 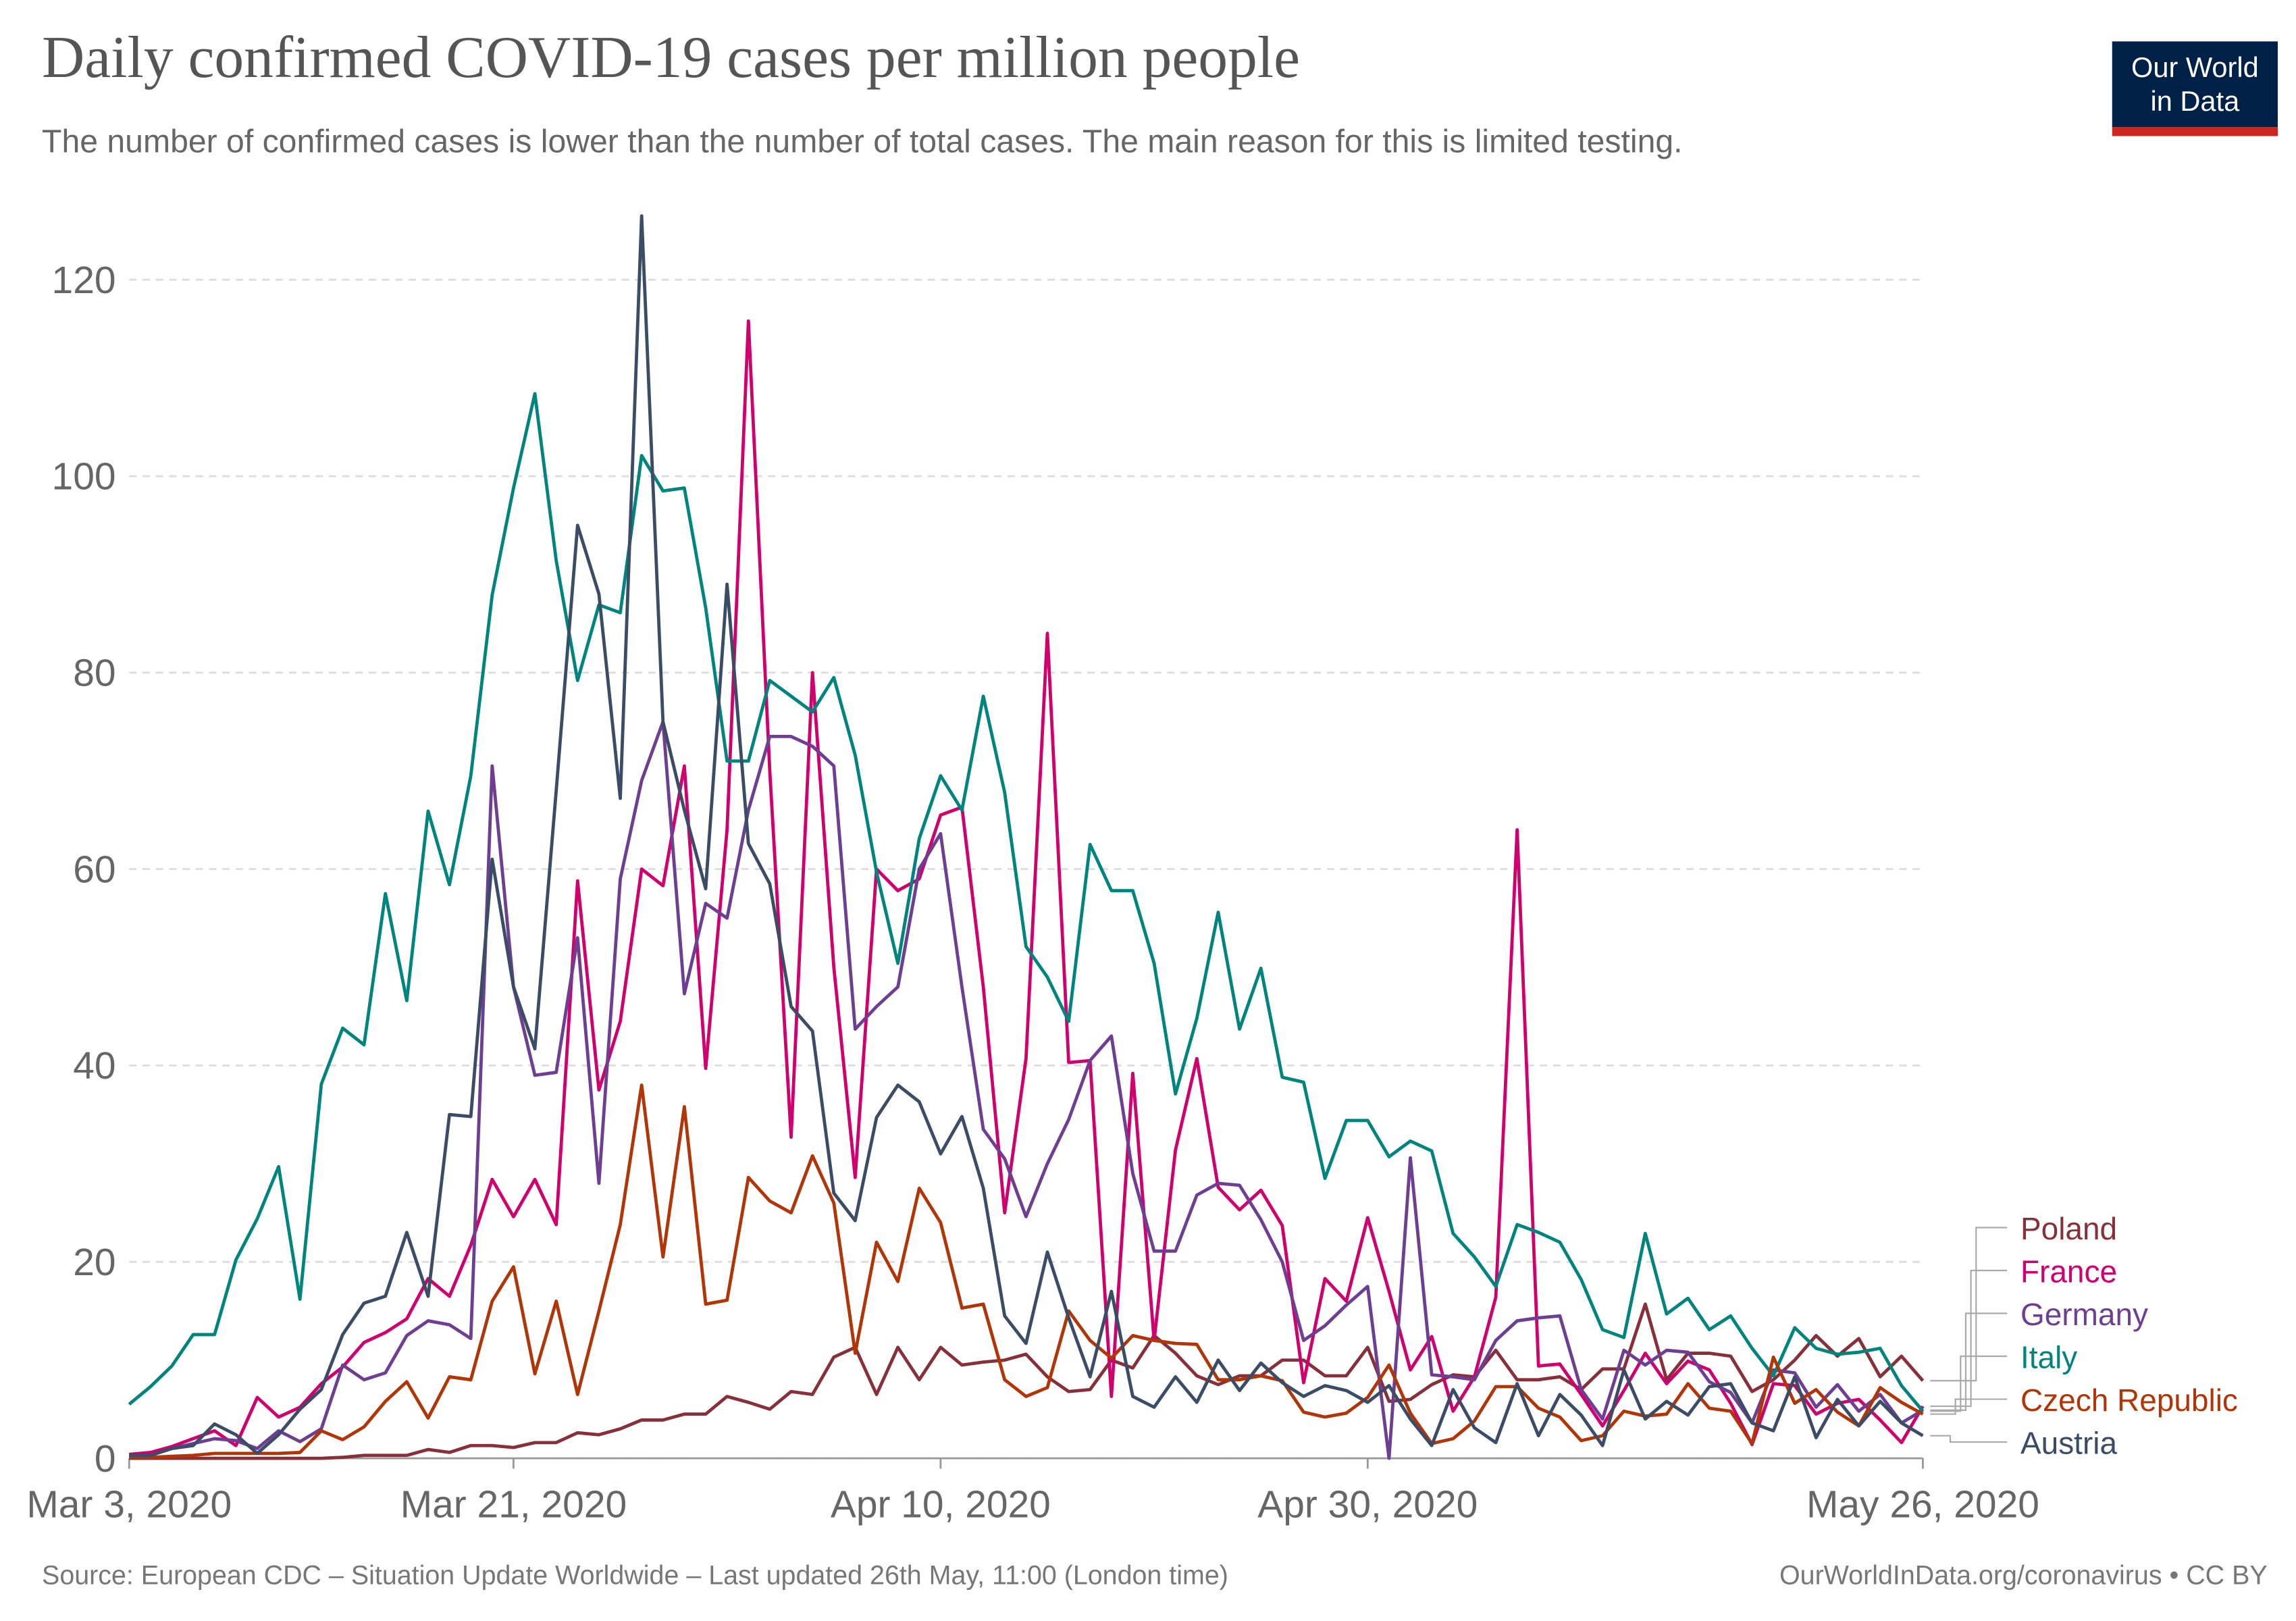 I want to click on series-line, so click(x=1027, y=1381).